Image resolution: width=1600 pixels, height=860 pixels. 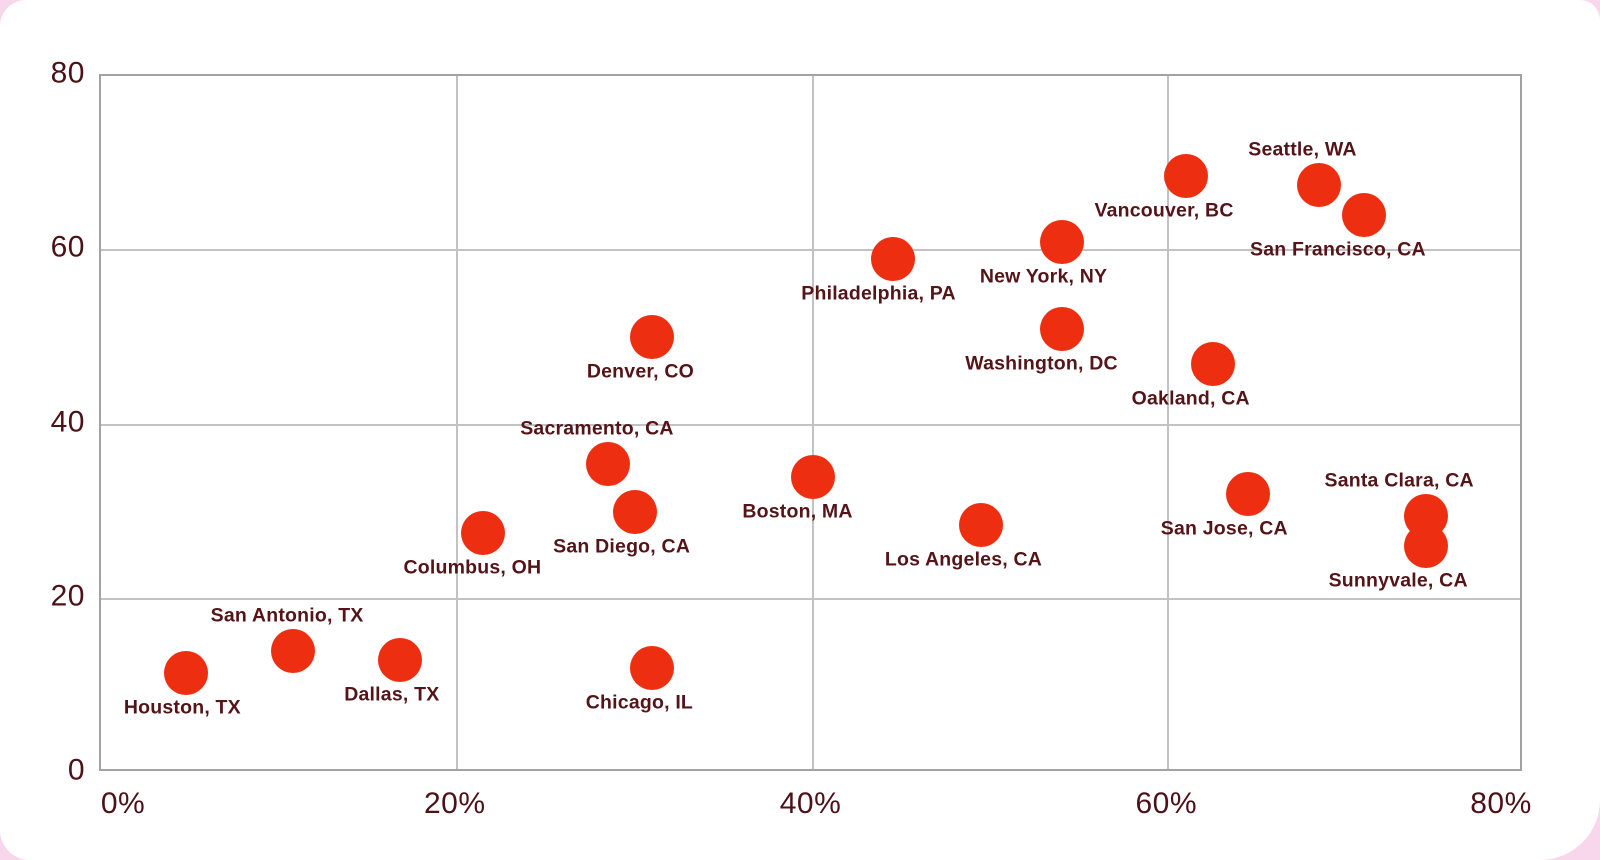 What do you see at coordinates (182, 707) in the screenshot?
I see `point-label-houston-tx: Houston, TX` at bounding box center [182, 707].